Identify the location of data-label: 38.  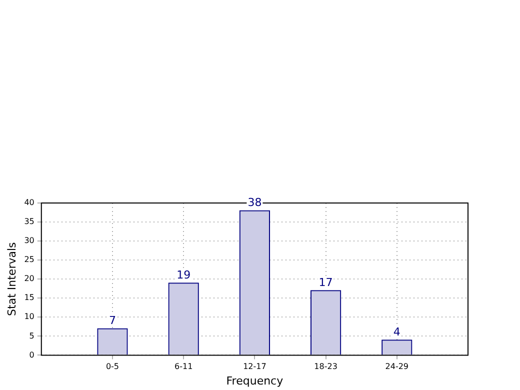
(255, 202).